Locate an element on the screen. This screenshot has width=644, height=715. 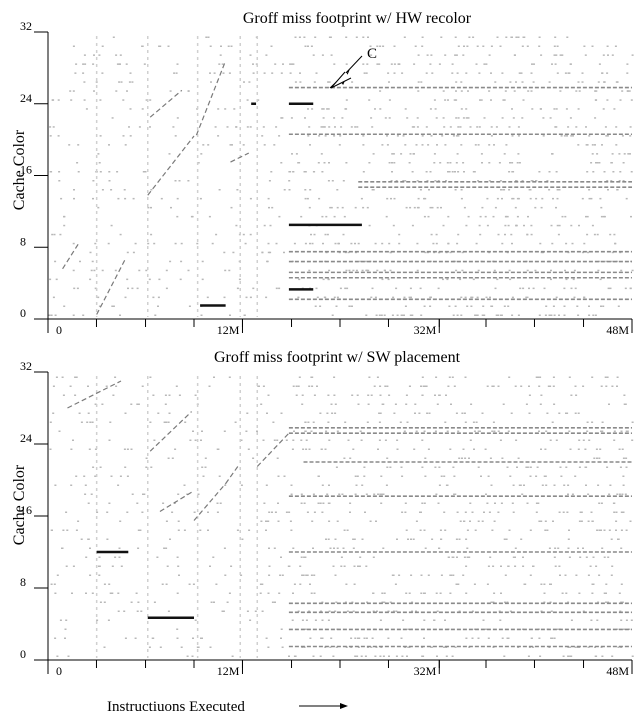
y-tick-label: 0 is located at coordinates (23, 654).